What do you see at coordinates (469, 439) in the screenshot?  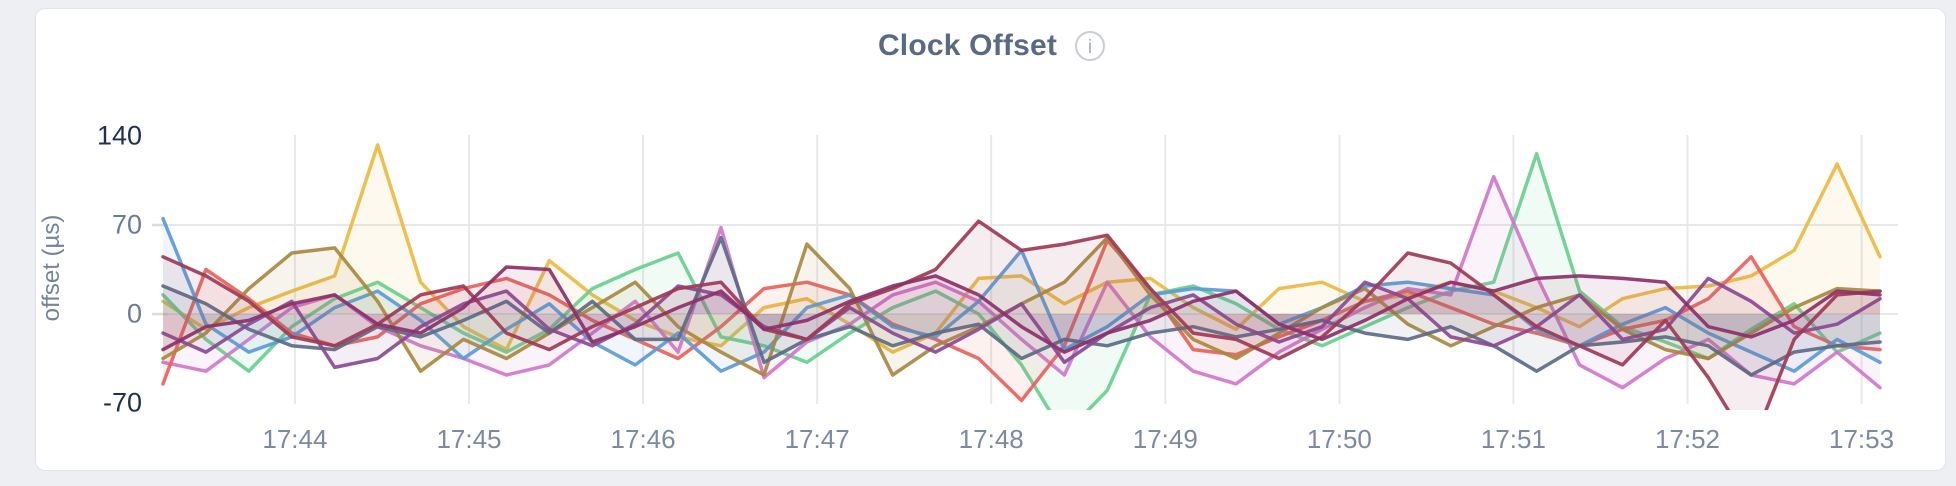 I see `x-tick-label: 17:45` at bounding box center [469, 439].